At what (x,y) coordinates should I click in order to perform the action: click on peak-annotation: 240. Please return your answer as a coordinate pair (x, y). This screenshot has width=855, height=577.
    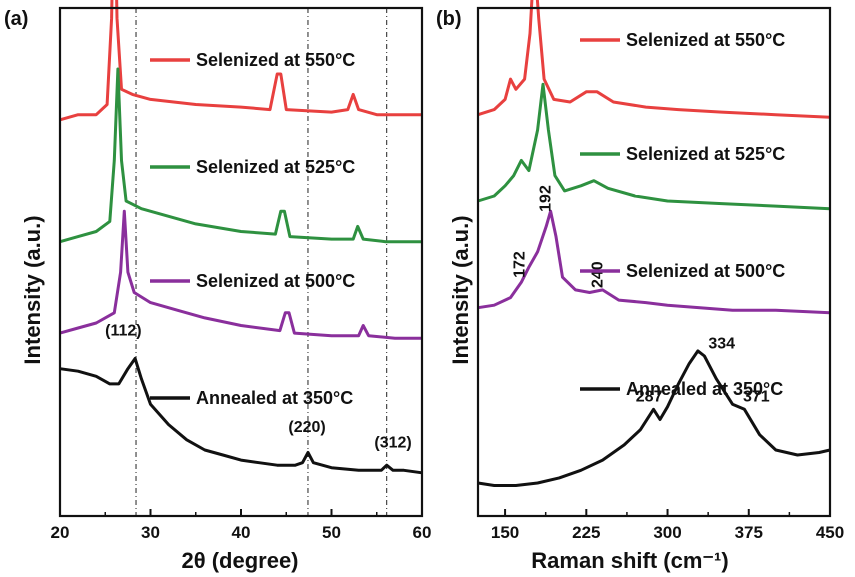
    Looking at the image, I should click on (598, 274).